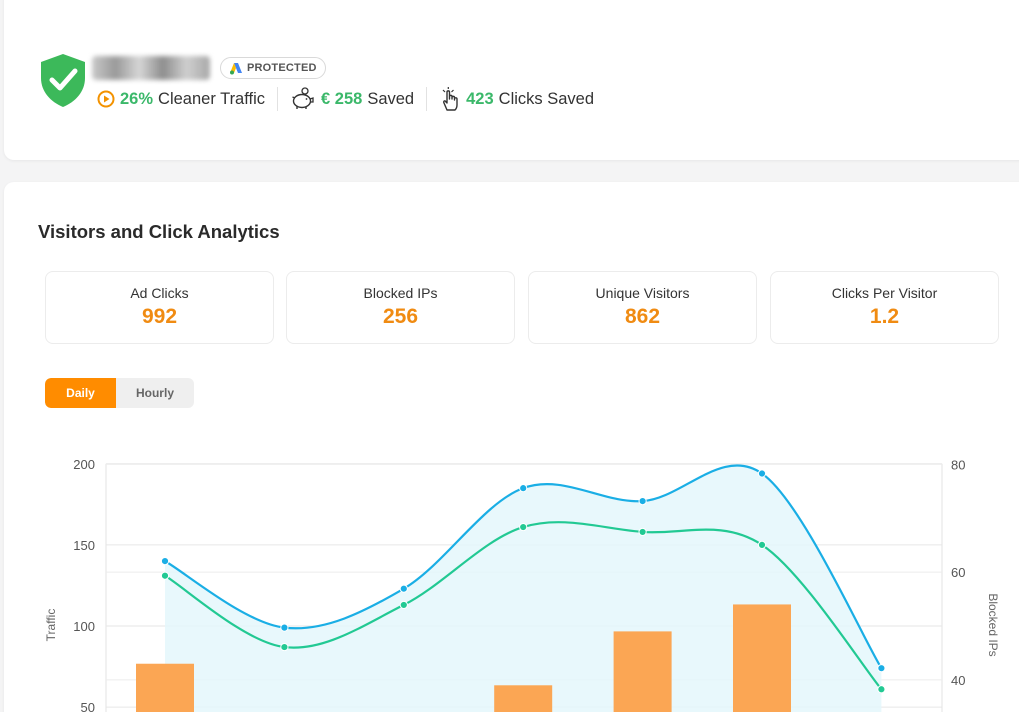 This screenshot has width=1019, height=712. I want to click on stat-label: Cleaner Traffic, so click(212, 98).